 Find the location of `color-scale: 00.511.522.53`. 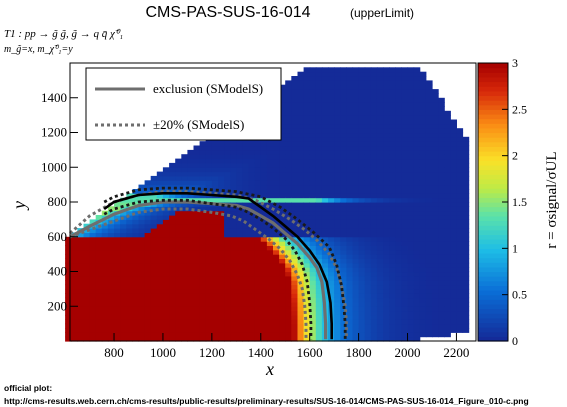

color-scale: 00.511.522.53 is located at coordinates (502, 202).